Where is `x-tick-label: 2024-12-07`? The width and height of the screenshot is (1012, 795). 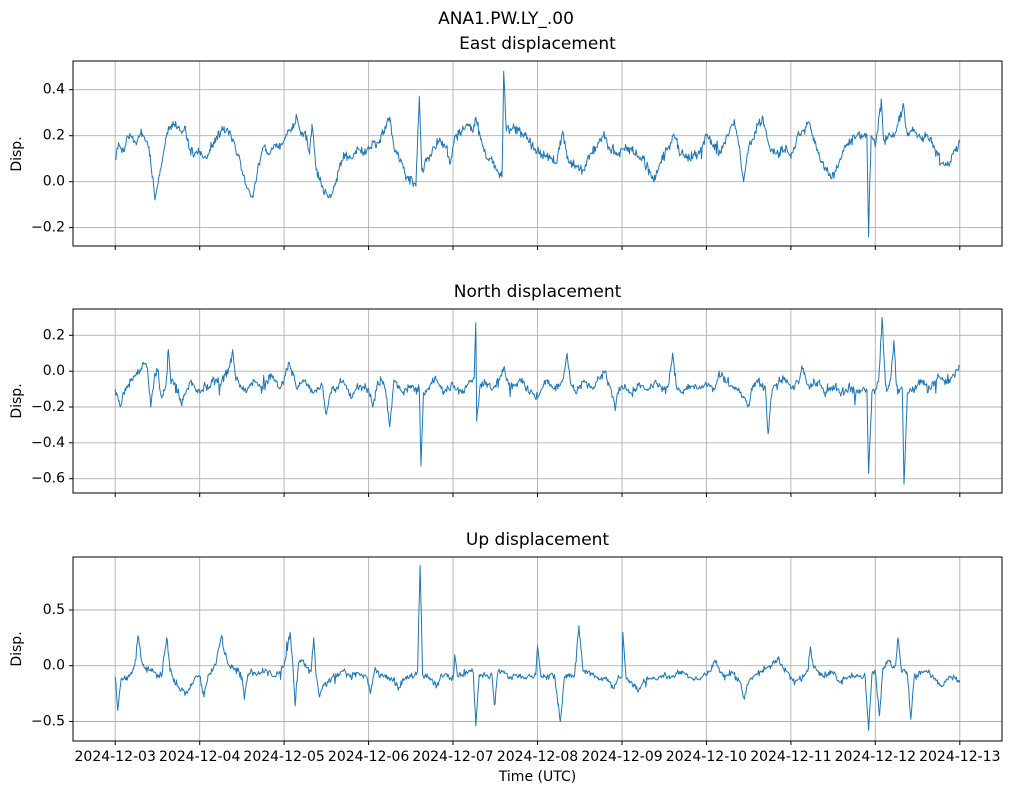 x-tick-label: 2024-12-07 is located at coordinates (452, 757).